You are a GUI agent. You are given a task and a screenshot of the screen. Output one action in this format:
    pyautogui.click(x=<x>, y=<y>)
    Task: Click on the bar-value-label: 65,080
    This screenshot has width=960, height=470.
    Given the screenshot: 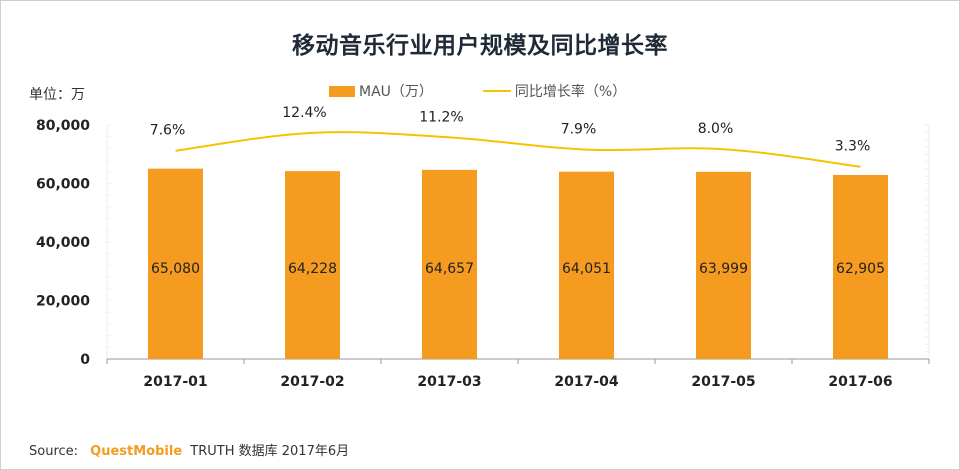 What is the action you would take?
    pyautogui.click(x=175, y=269)
    